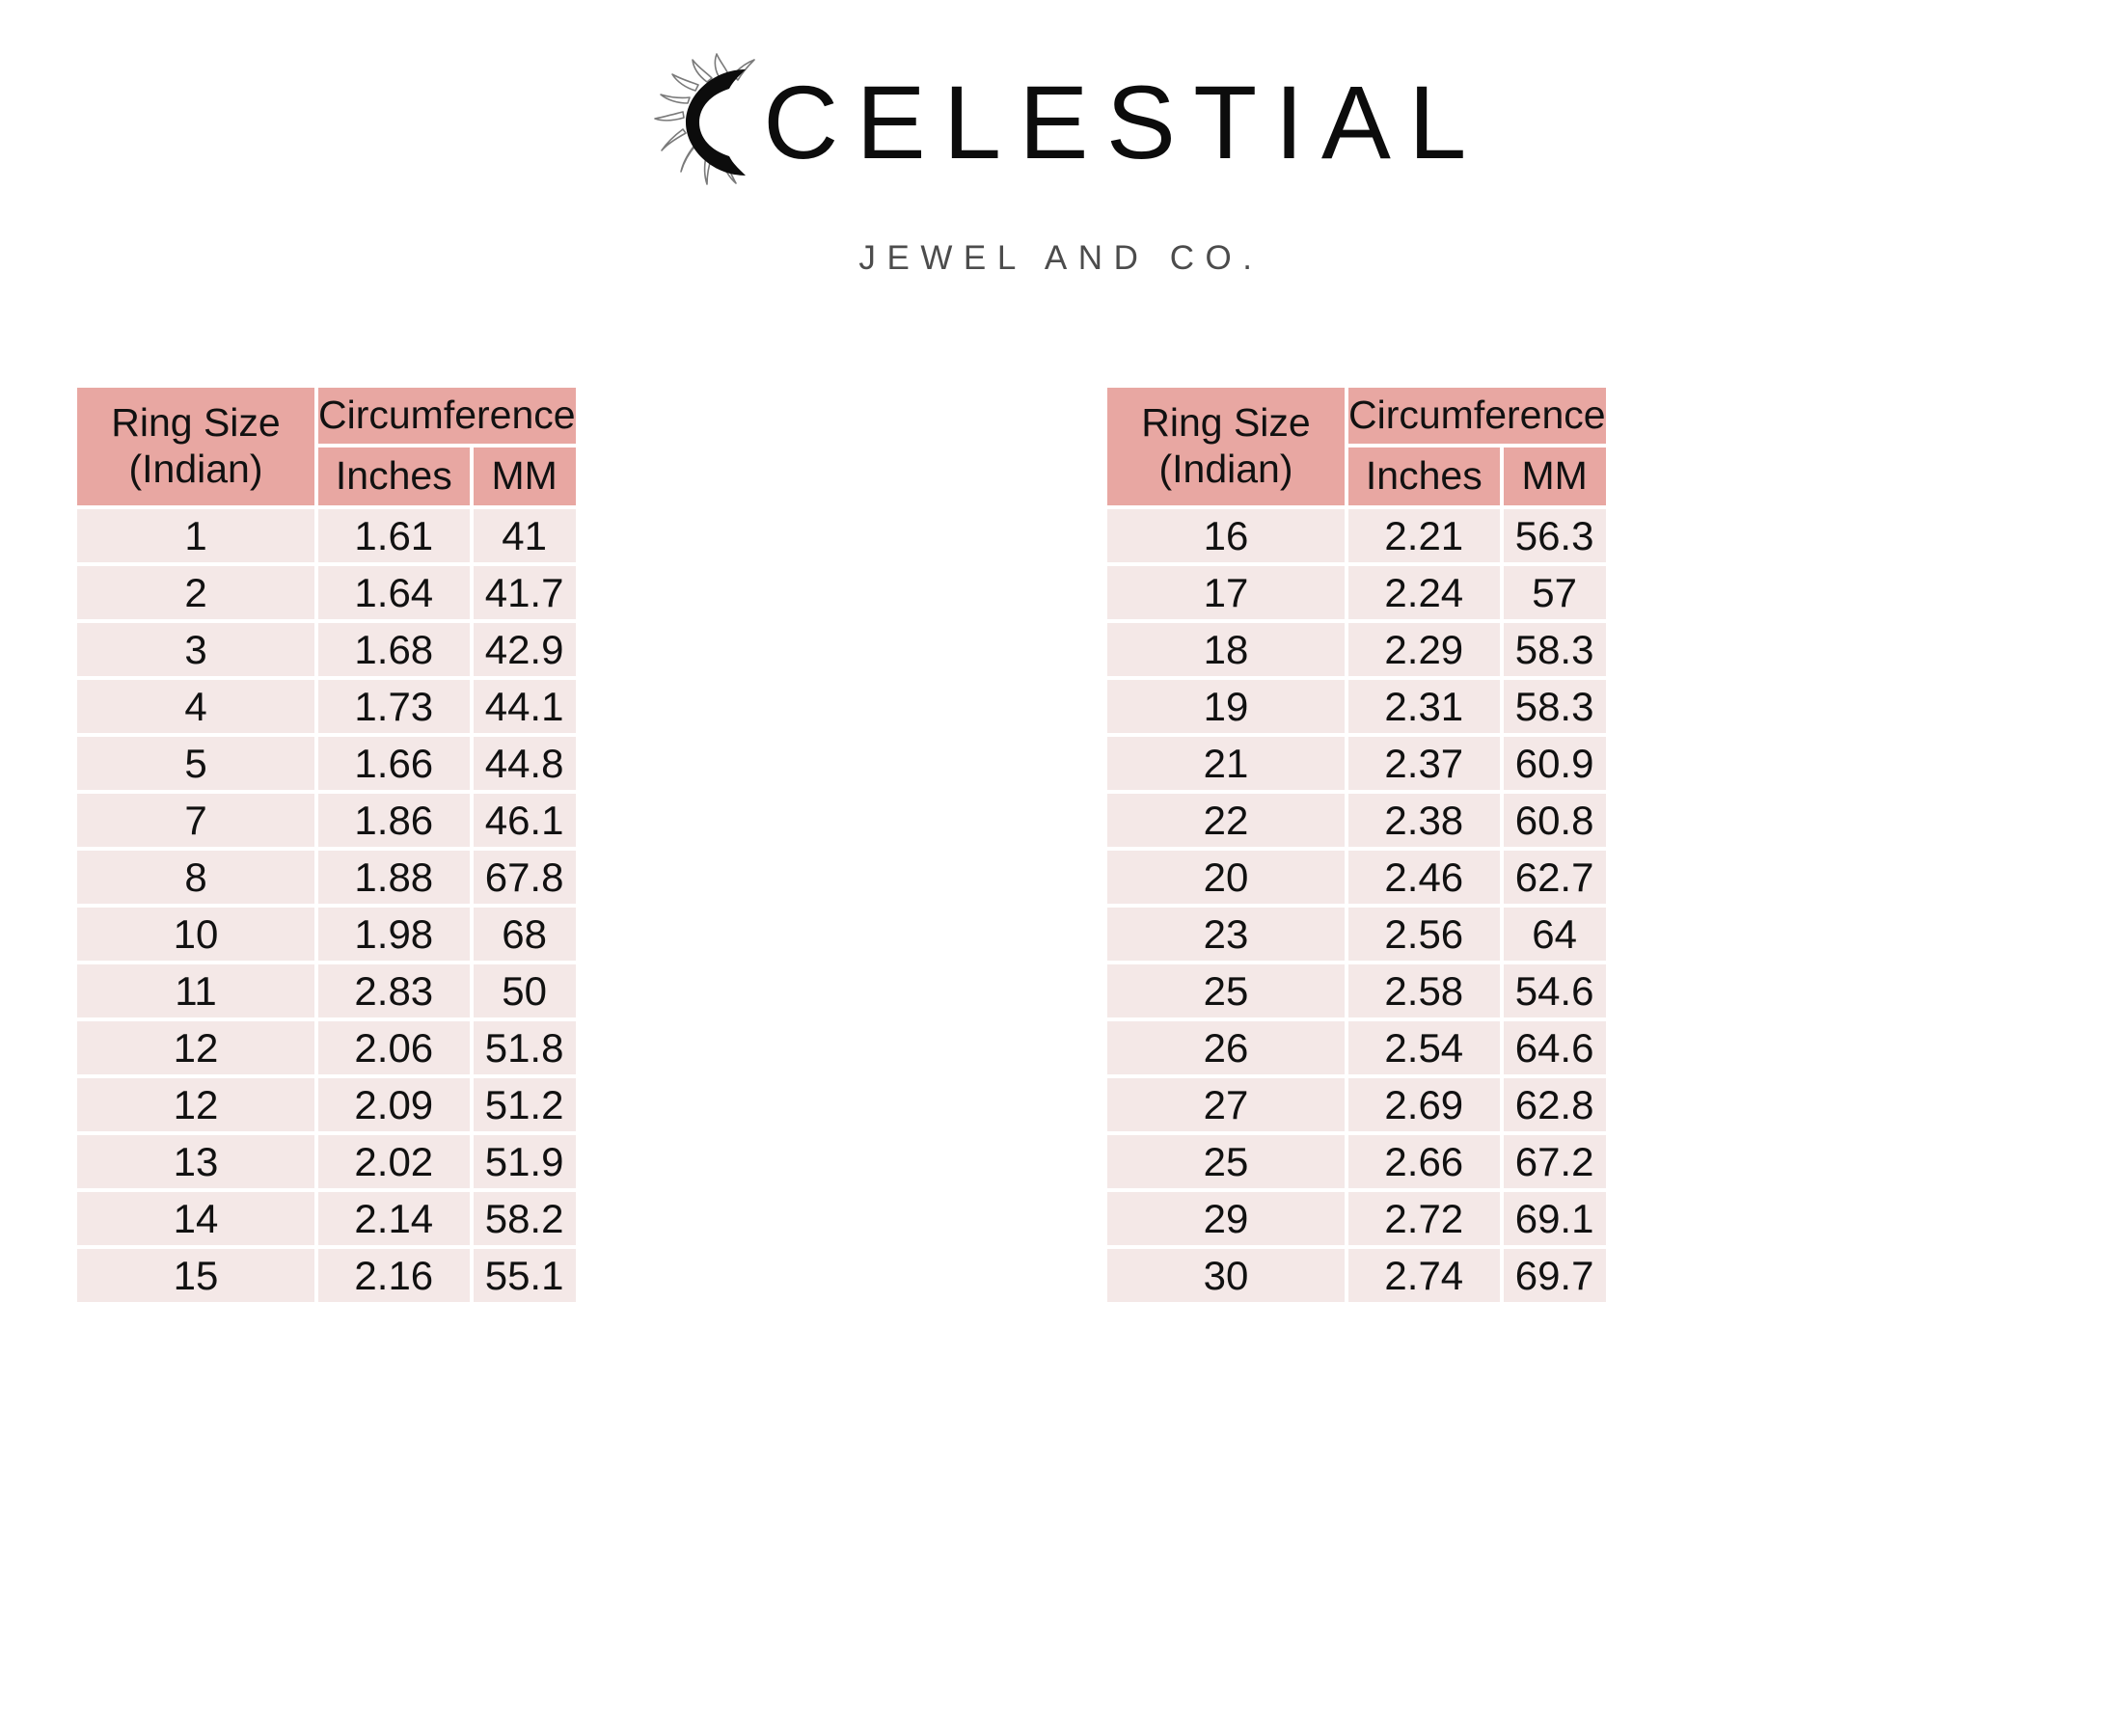  I want to click on cell-inches: 2.24, so click(1424, 592).